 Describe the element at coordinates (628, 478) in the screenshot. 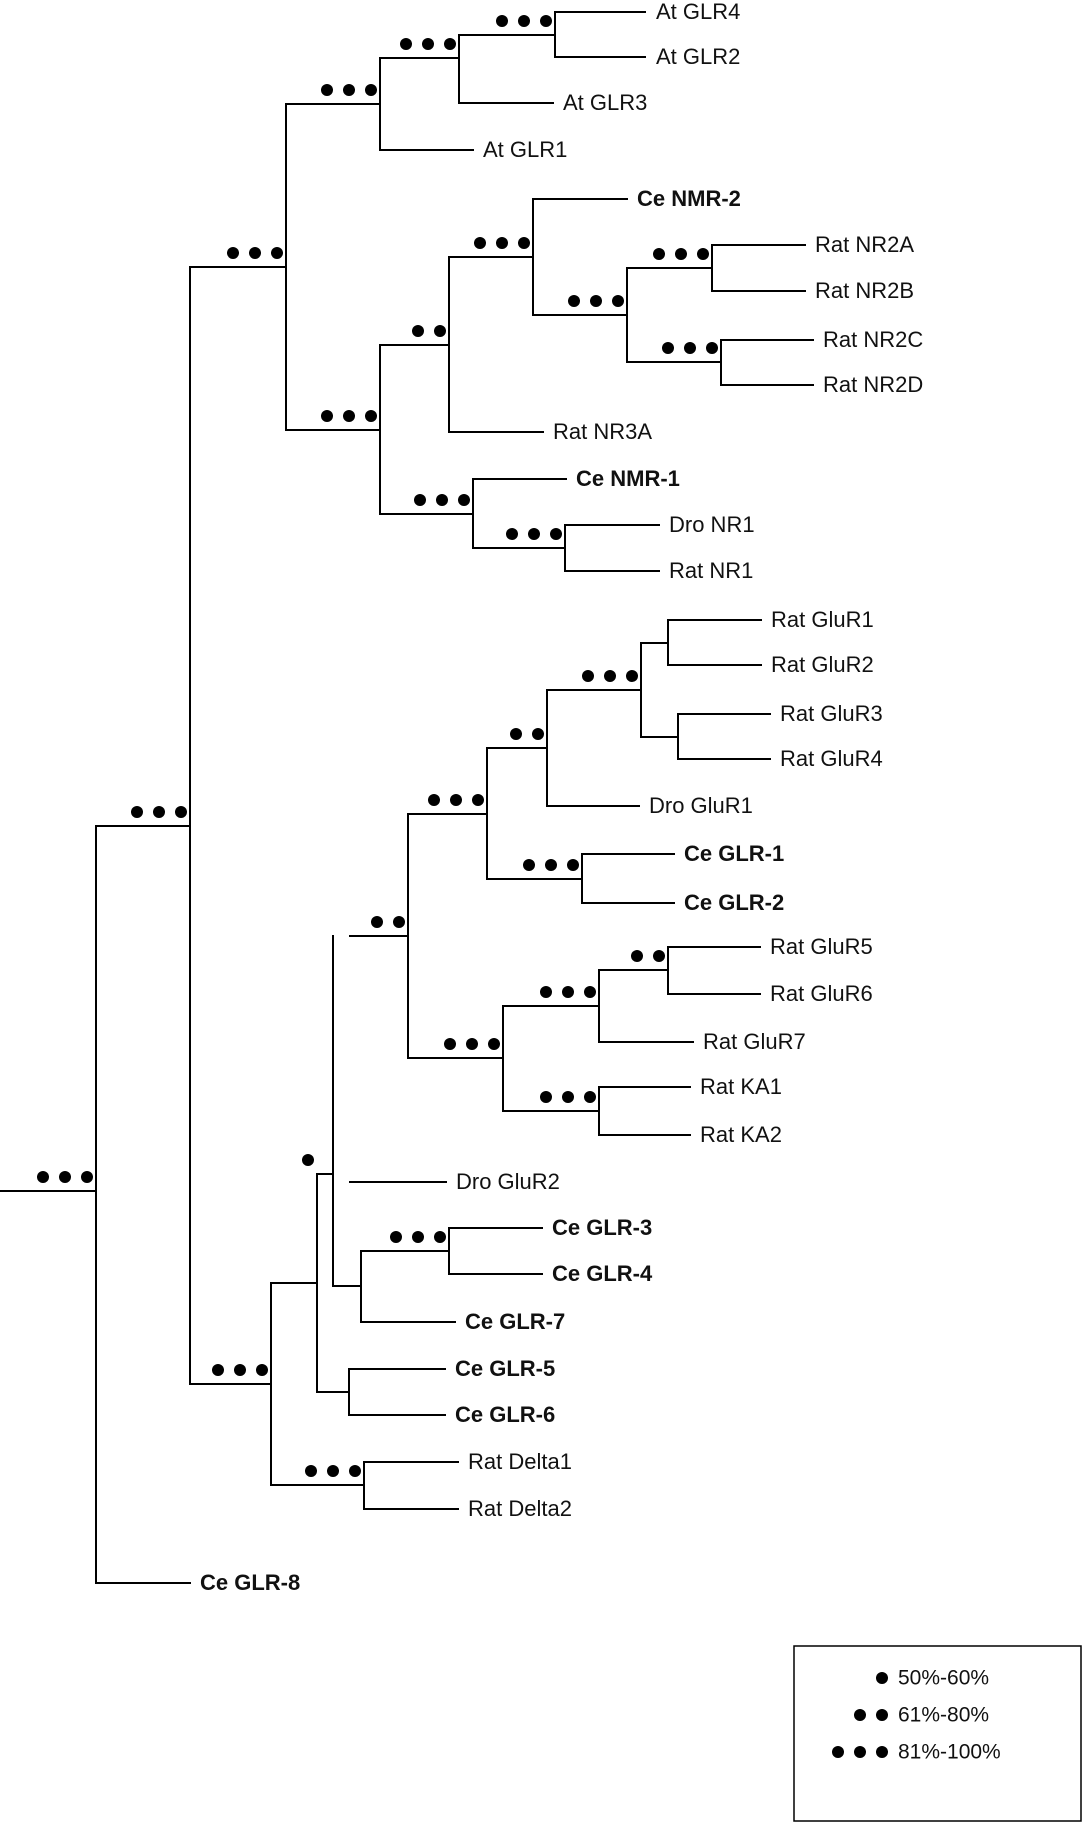

I see `taxon-label-ce-nmr1: Ce NMR-1` at that location.